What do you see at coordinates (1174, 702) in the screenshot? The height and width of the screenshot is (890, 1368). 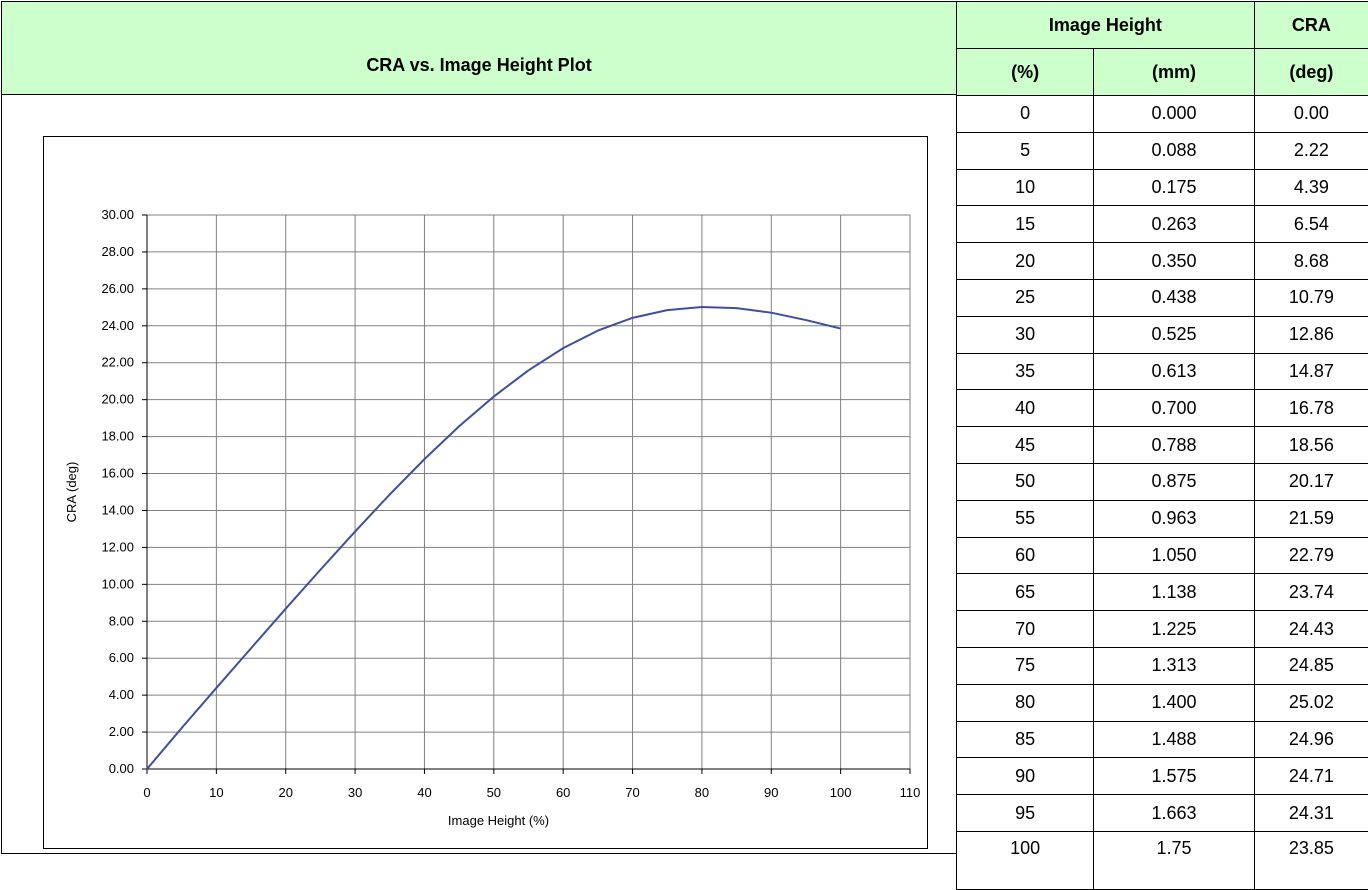 I see `cell-height-mm: 1.400` at bounding box center [1174, 702].